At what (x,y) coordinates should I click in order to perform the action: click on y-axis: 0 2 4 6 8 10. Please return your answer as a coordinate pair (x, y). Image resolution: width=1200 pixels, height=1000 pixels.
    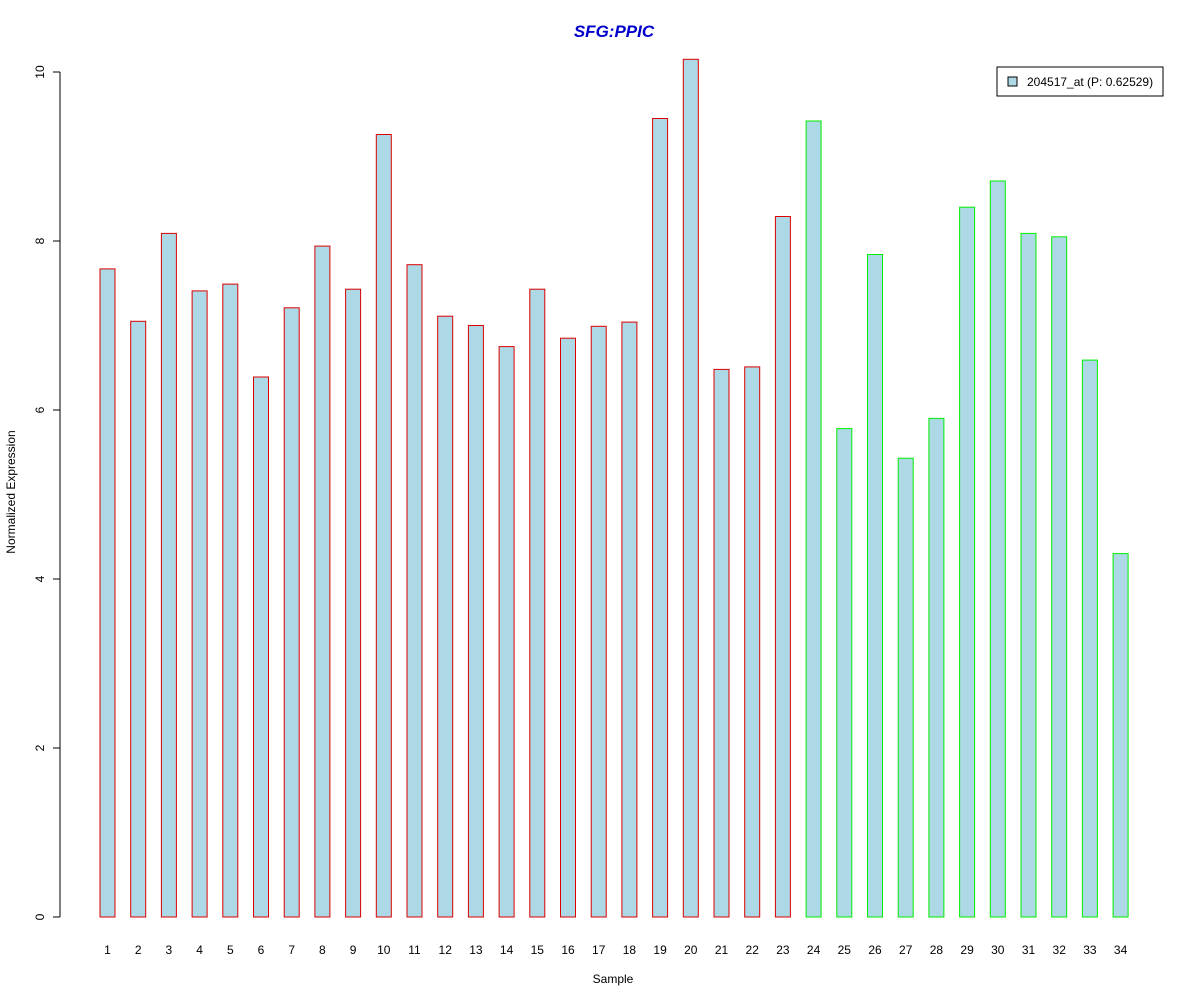
    Looking at the image, I should click on (47, 492).